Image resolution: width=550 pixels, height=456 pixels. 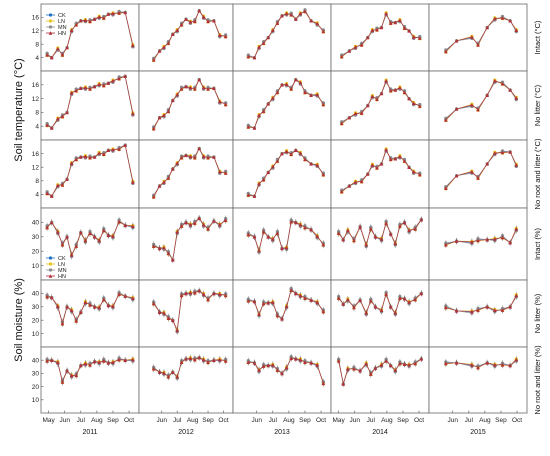 I want to click on y-tick-label: 10, so click(x=36, y=400).